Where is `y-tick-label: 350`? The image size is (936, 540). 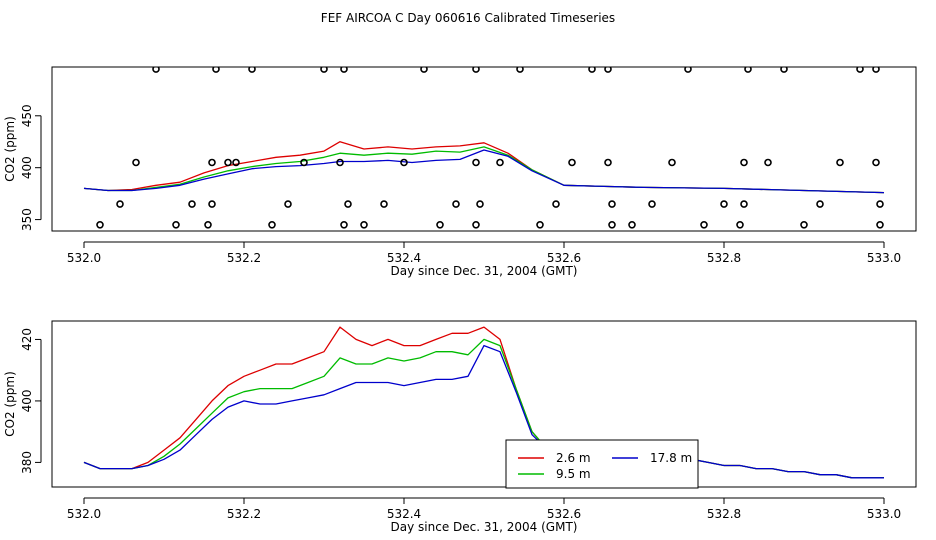
y-tick-label: 350 is located at coordinates (27, 219).